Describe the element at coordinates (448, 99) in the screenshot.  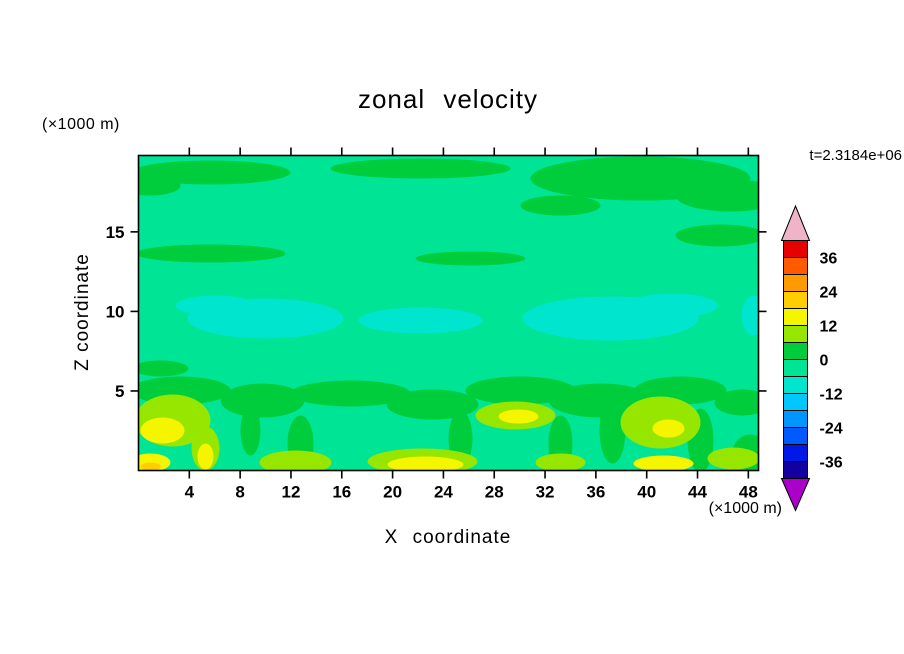
I see `chart-title: zonal velocity` at that location.